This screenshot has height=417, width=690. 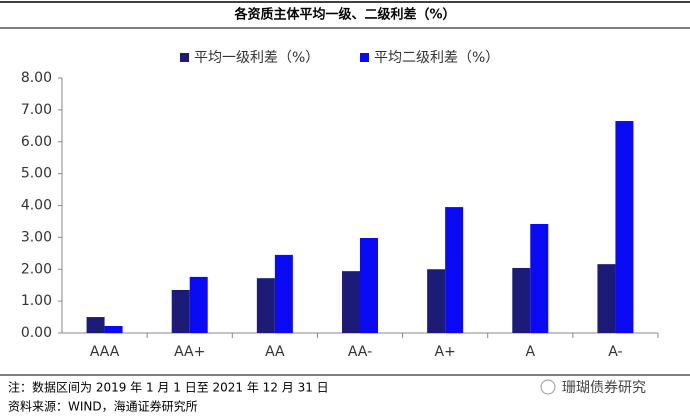 What do you see at coordinates (36, 142) in the screenshot?
I see `y-tick-label: 6.00` at bounding box center [36, 142].